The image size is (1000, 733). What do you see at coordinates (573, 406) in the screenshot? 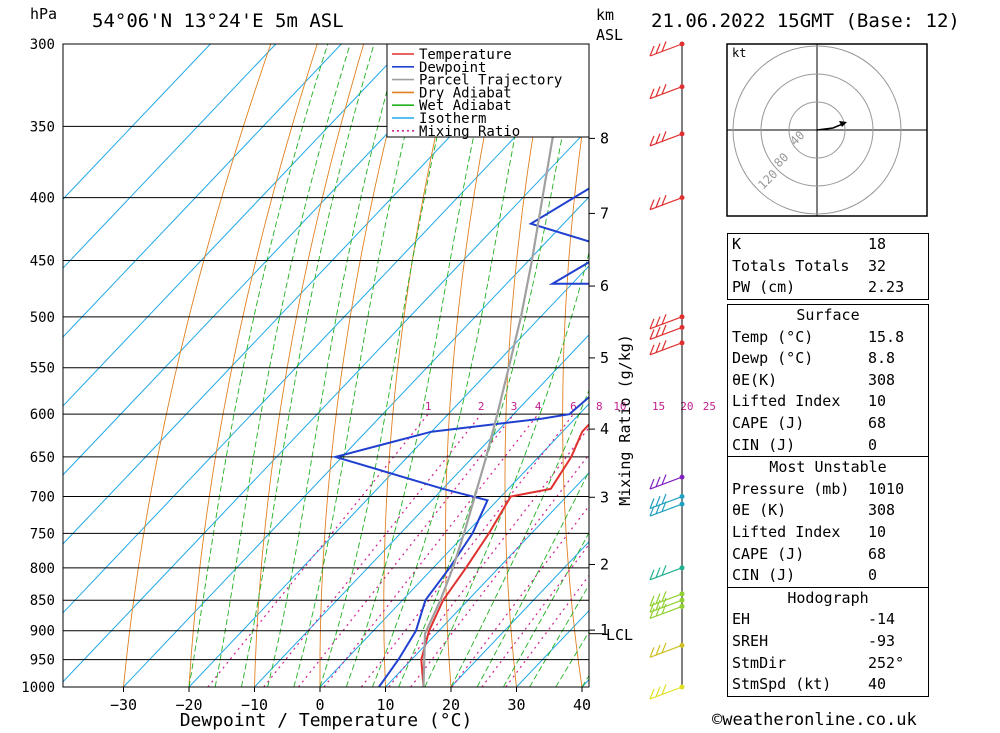
I see `mixing-ratio-label: 6` at bounding box center [573, 406].